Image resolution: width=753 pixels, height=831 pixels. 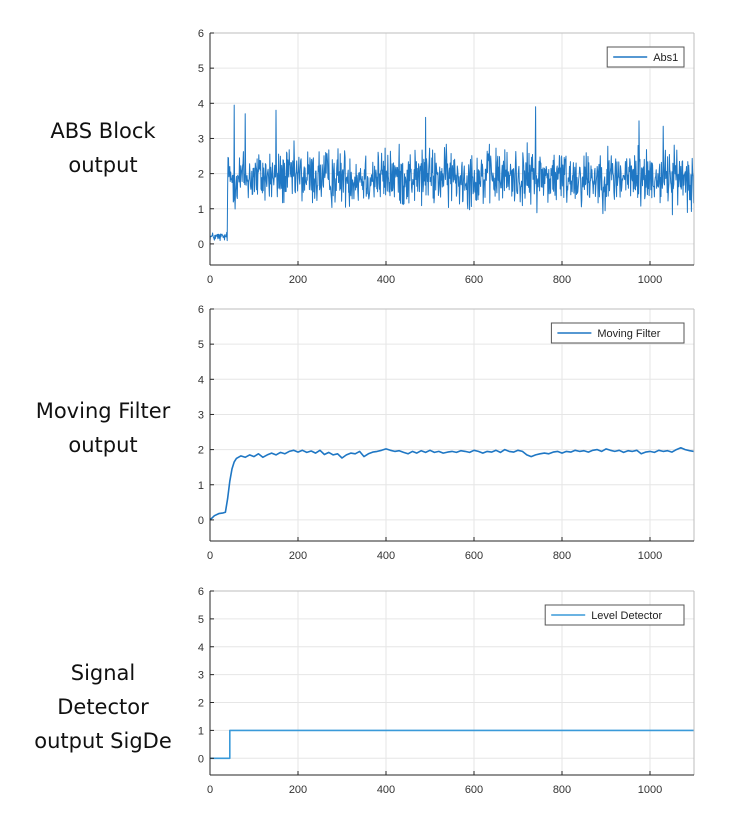 I want to click on panel-label-moving-filter: Moving Filter output, so click(x=103, y=428).